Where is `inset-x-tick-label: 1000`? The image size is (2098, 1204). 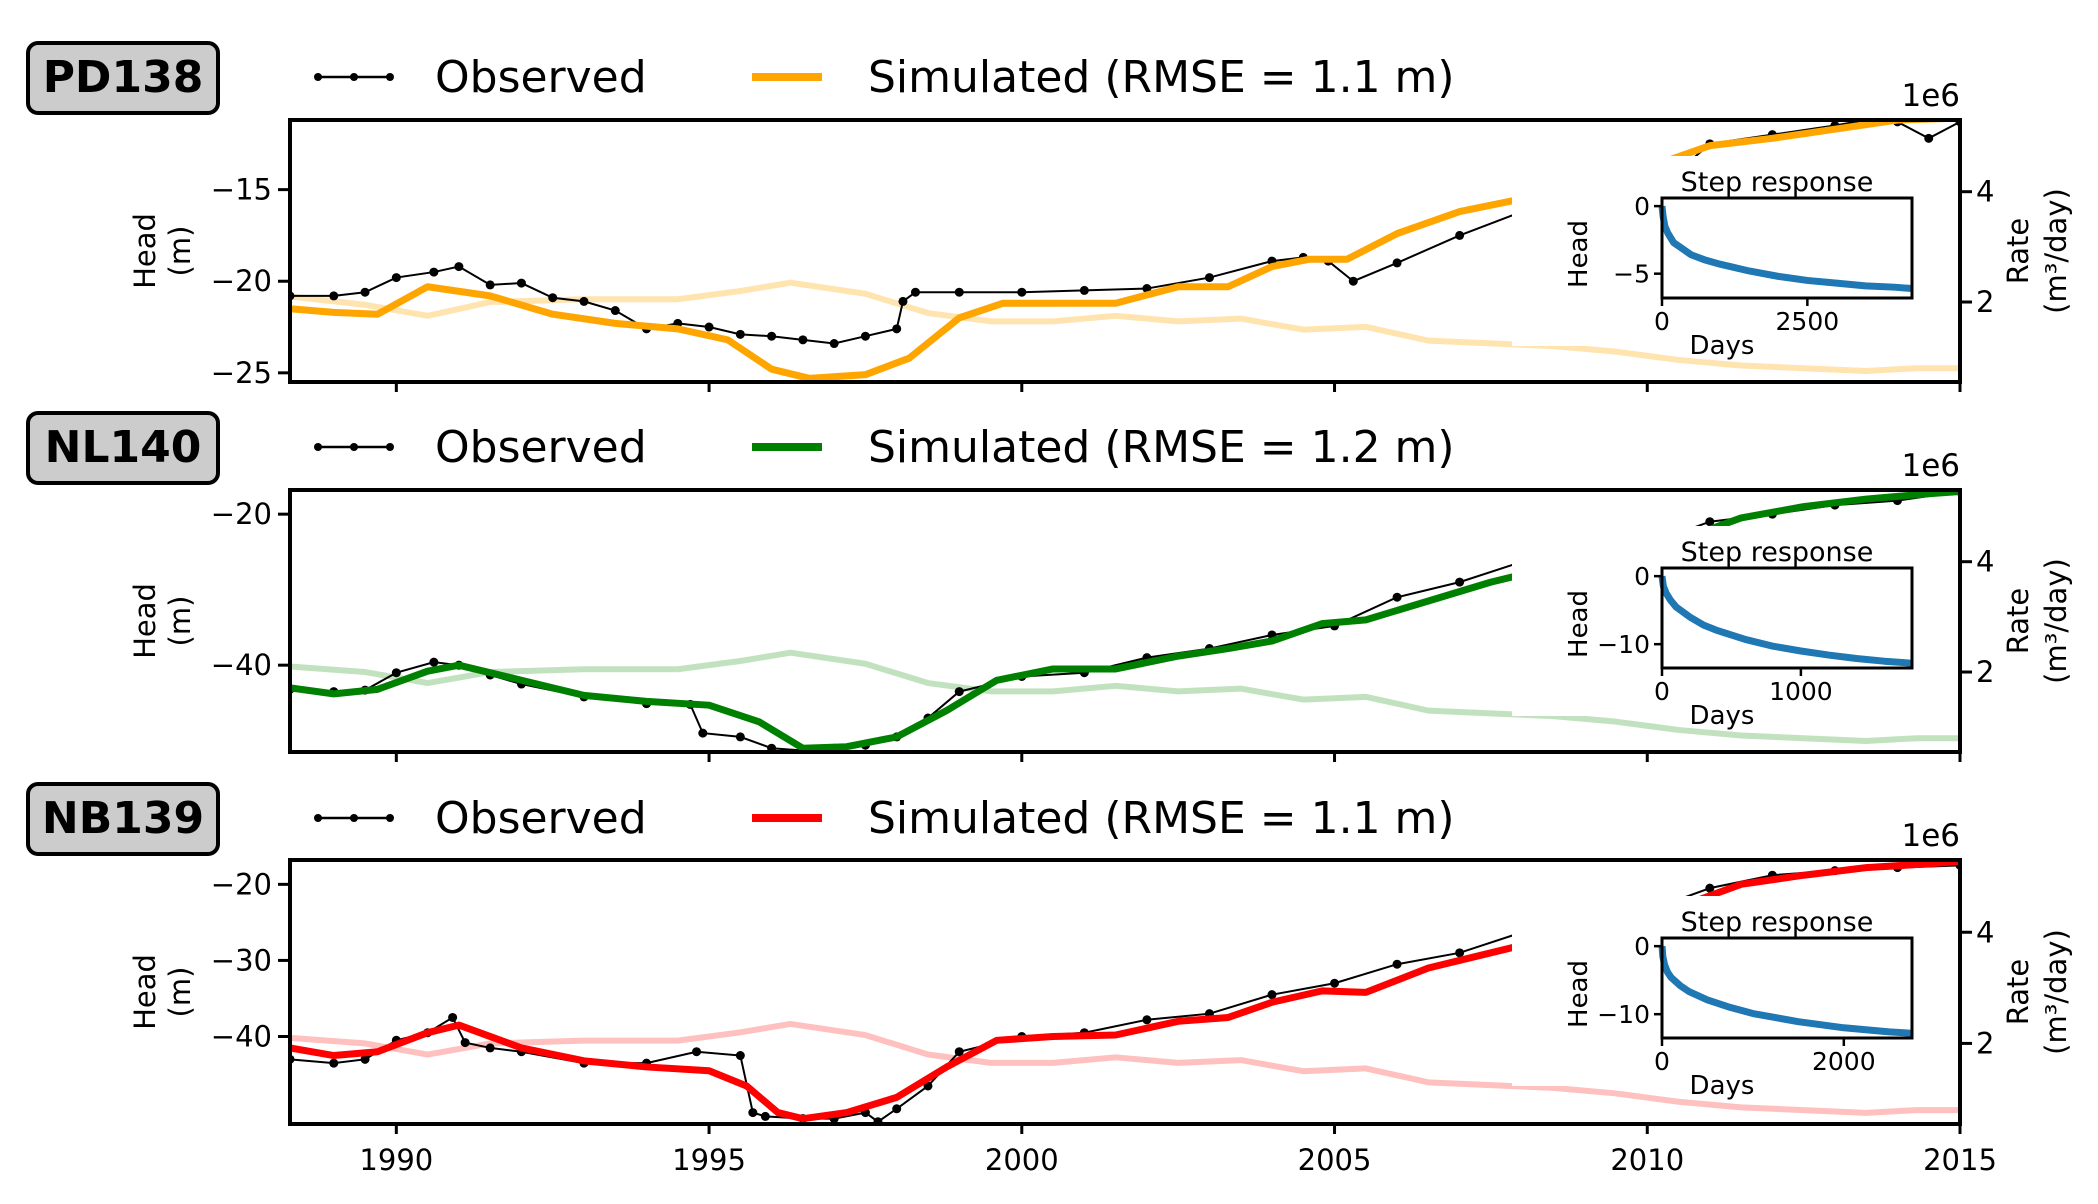 inset-x-tick-label: 1000 is located at coordinates (1801, 691).